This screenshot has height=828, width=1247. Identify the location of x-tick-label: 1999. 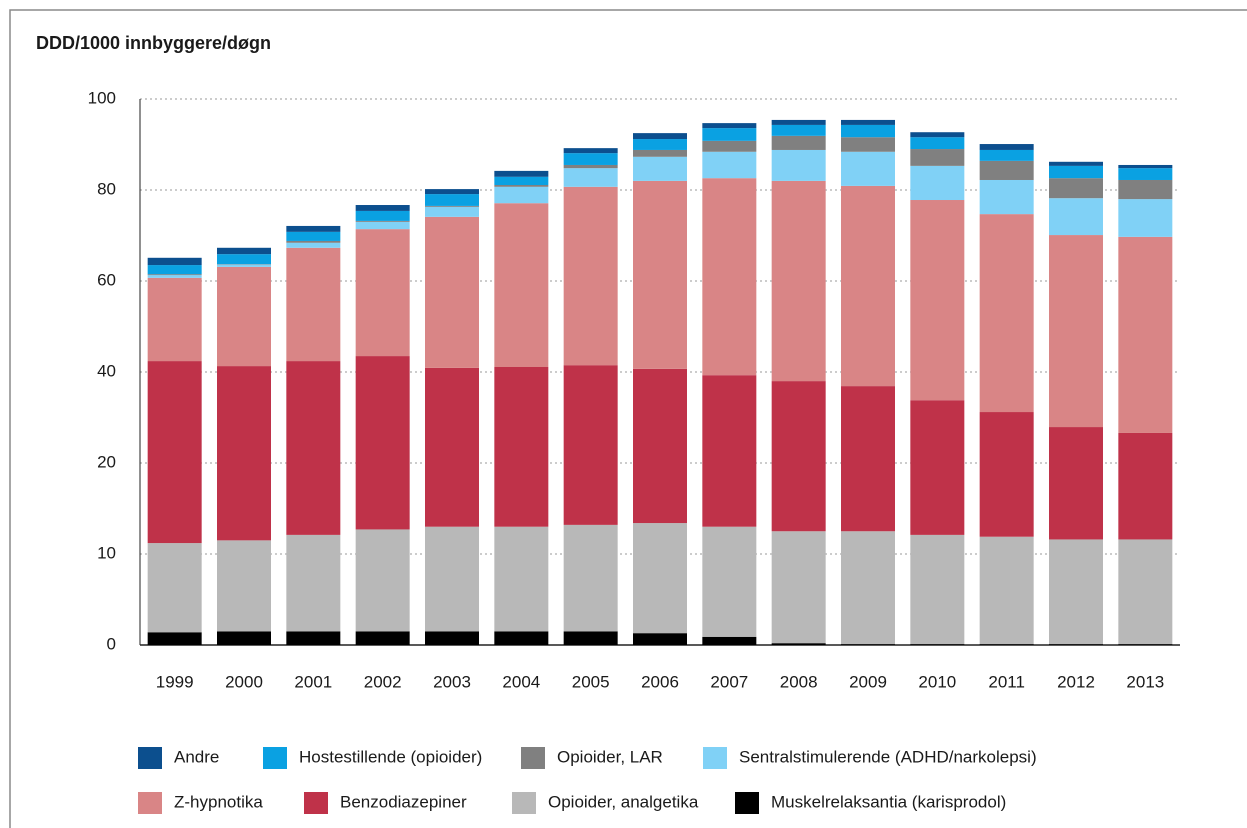
(175, 681).